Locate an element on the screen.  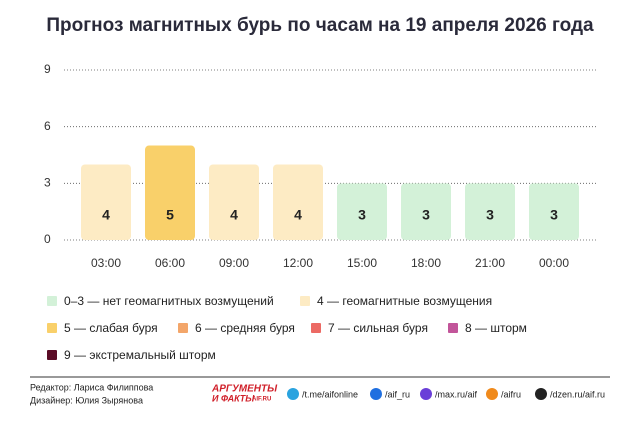
x-tick-label: 09:00 is located at coordinates (234, 263).